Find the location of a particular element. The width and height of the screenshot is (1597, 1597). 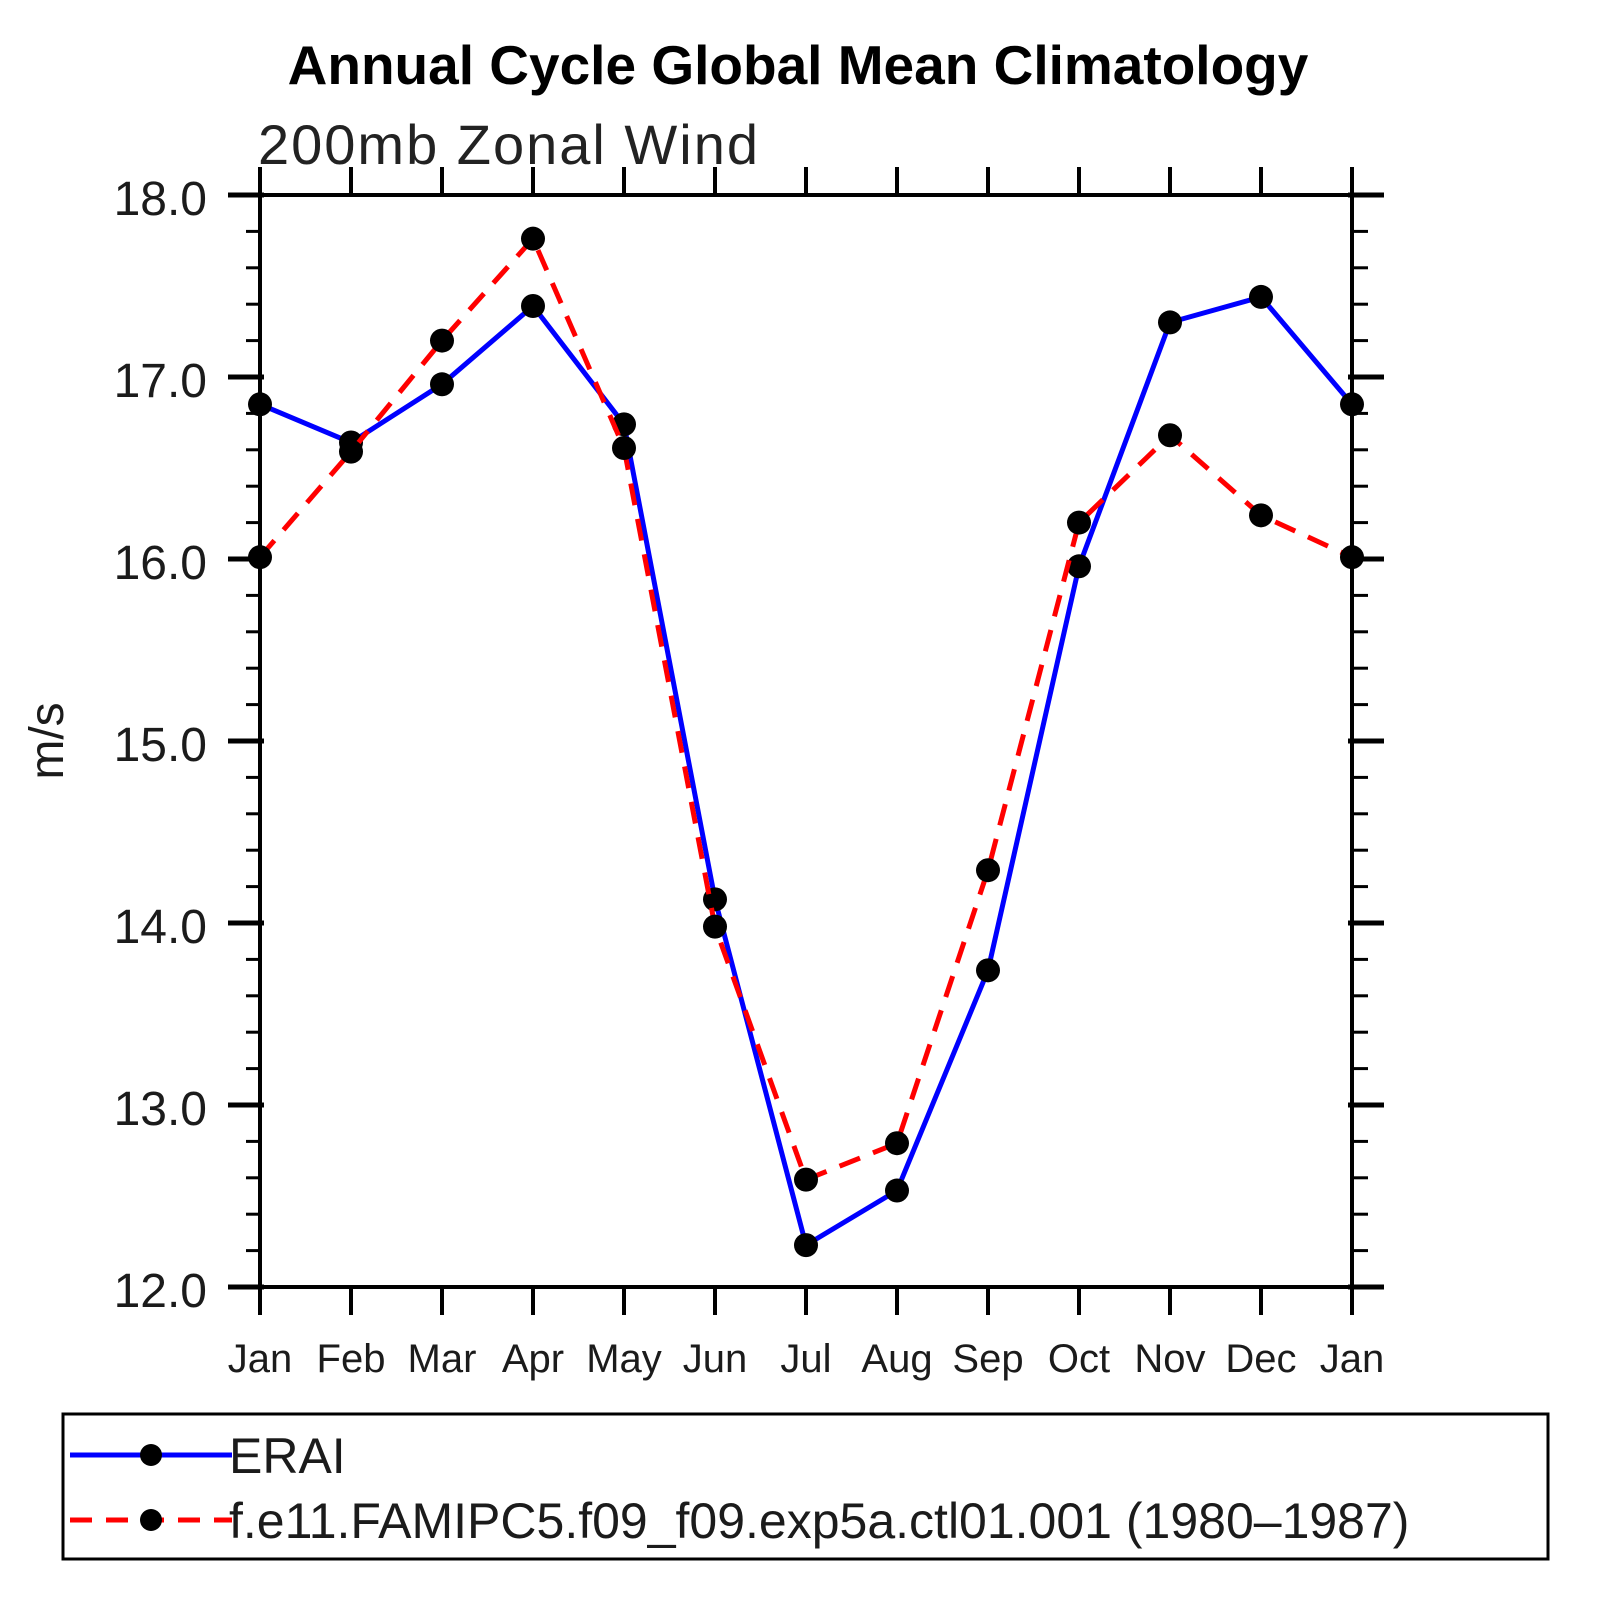

x-tick-label: Jul is located at coordinates (805, 1359).